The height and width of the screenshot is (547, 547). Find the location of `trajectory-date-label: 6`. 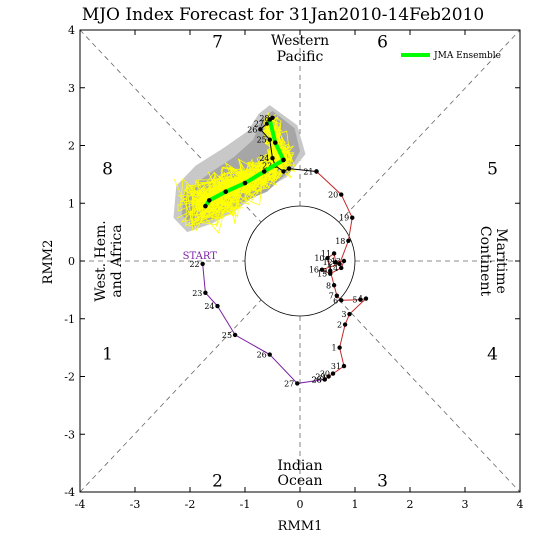

trajectory-date-label: 6 is located at coordinates (335, 300).